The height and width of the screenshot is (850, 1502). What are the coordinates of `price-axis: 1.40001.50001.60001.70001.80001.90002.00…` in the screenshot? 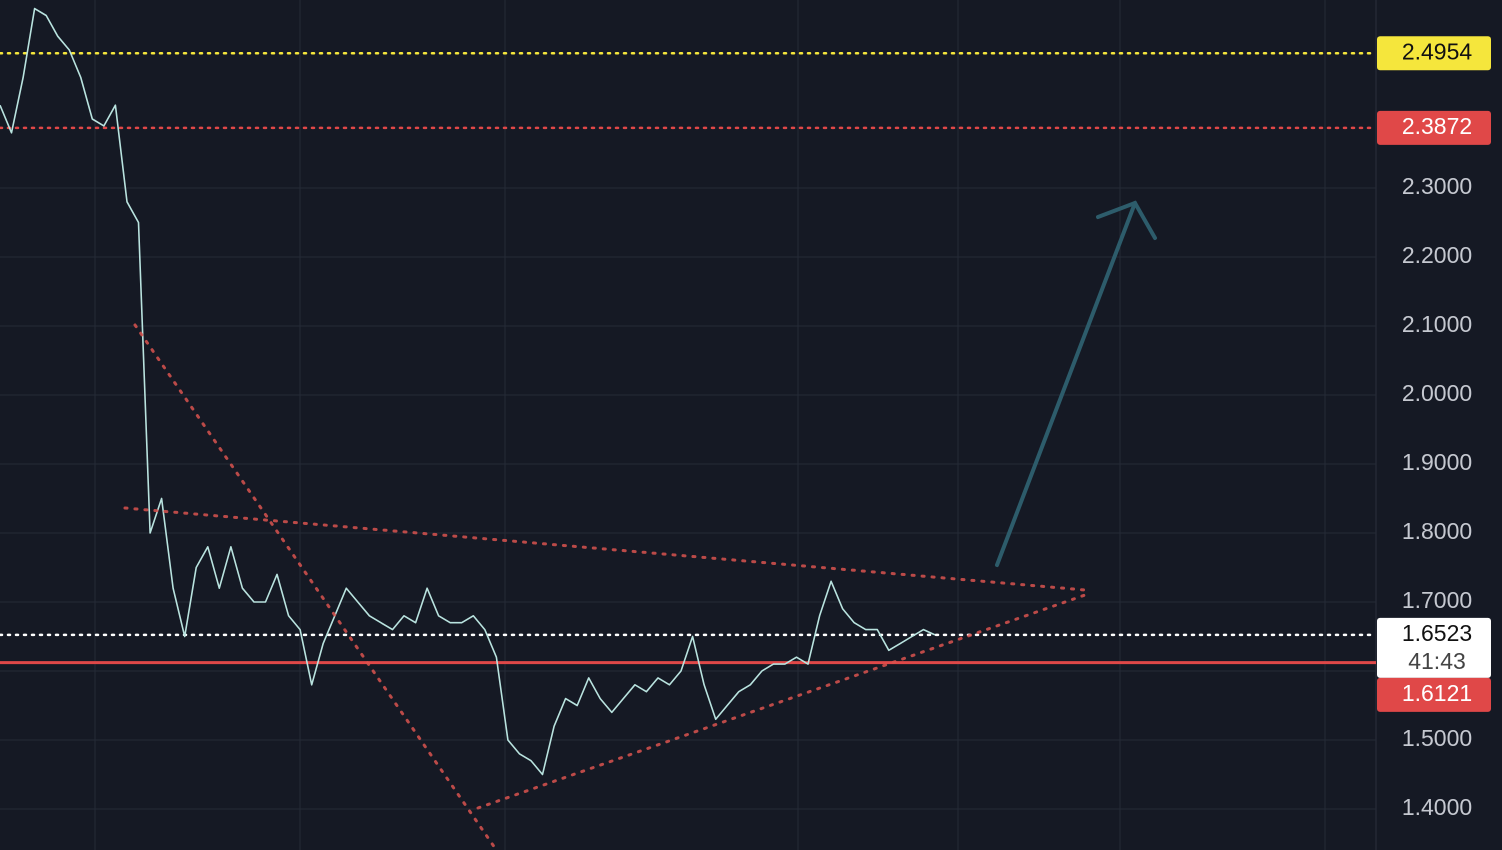 It's located at (1434, 428).